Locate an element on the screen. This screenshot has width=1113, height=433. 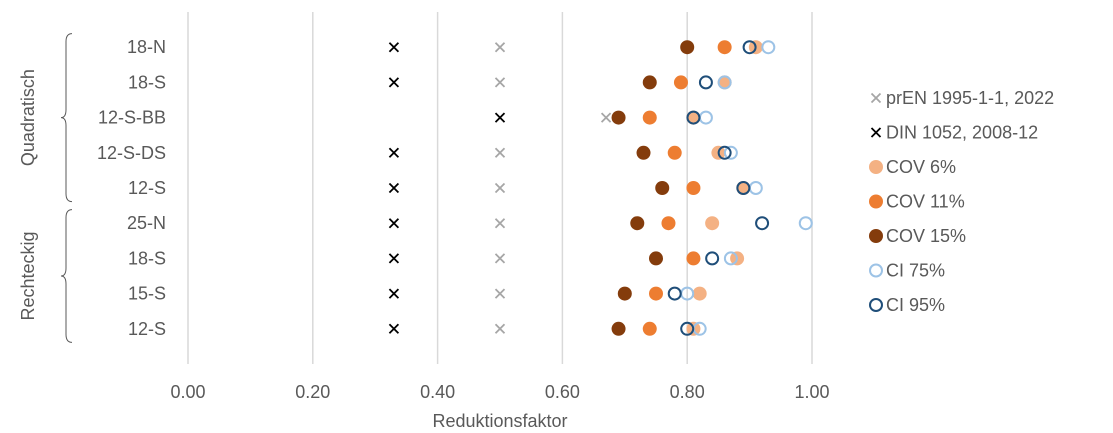
legend-label: DIN 1052, 2008-12 is located at coordinates (962, 133).